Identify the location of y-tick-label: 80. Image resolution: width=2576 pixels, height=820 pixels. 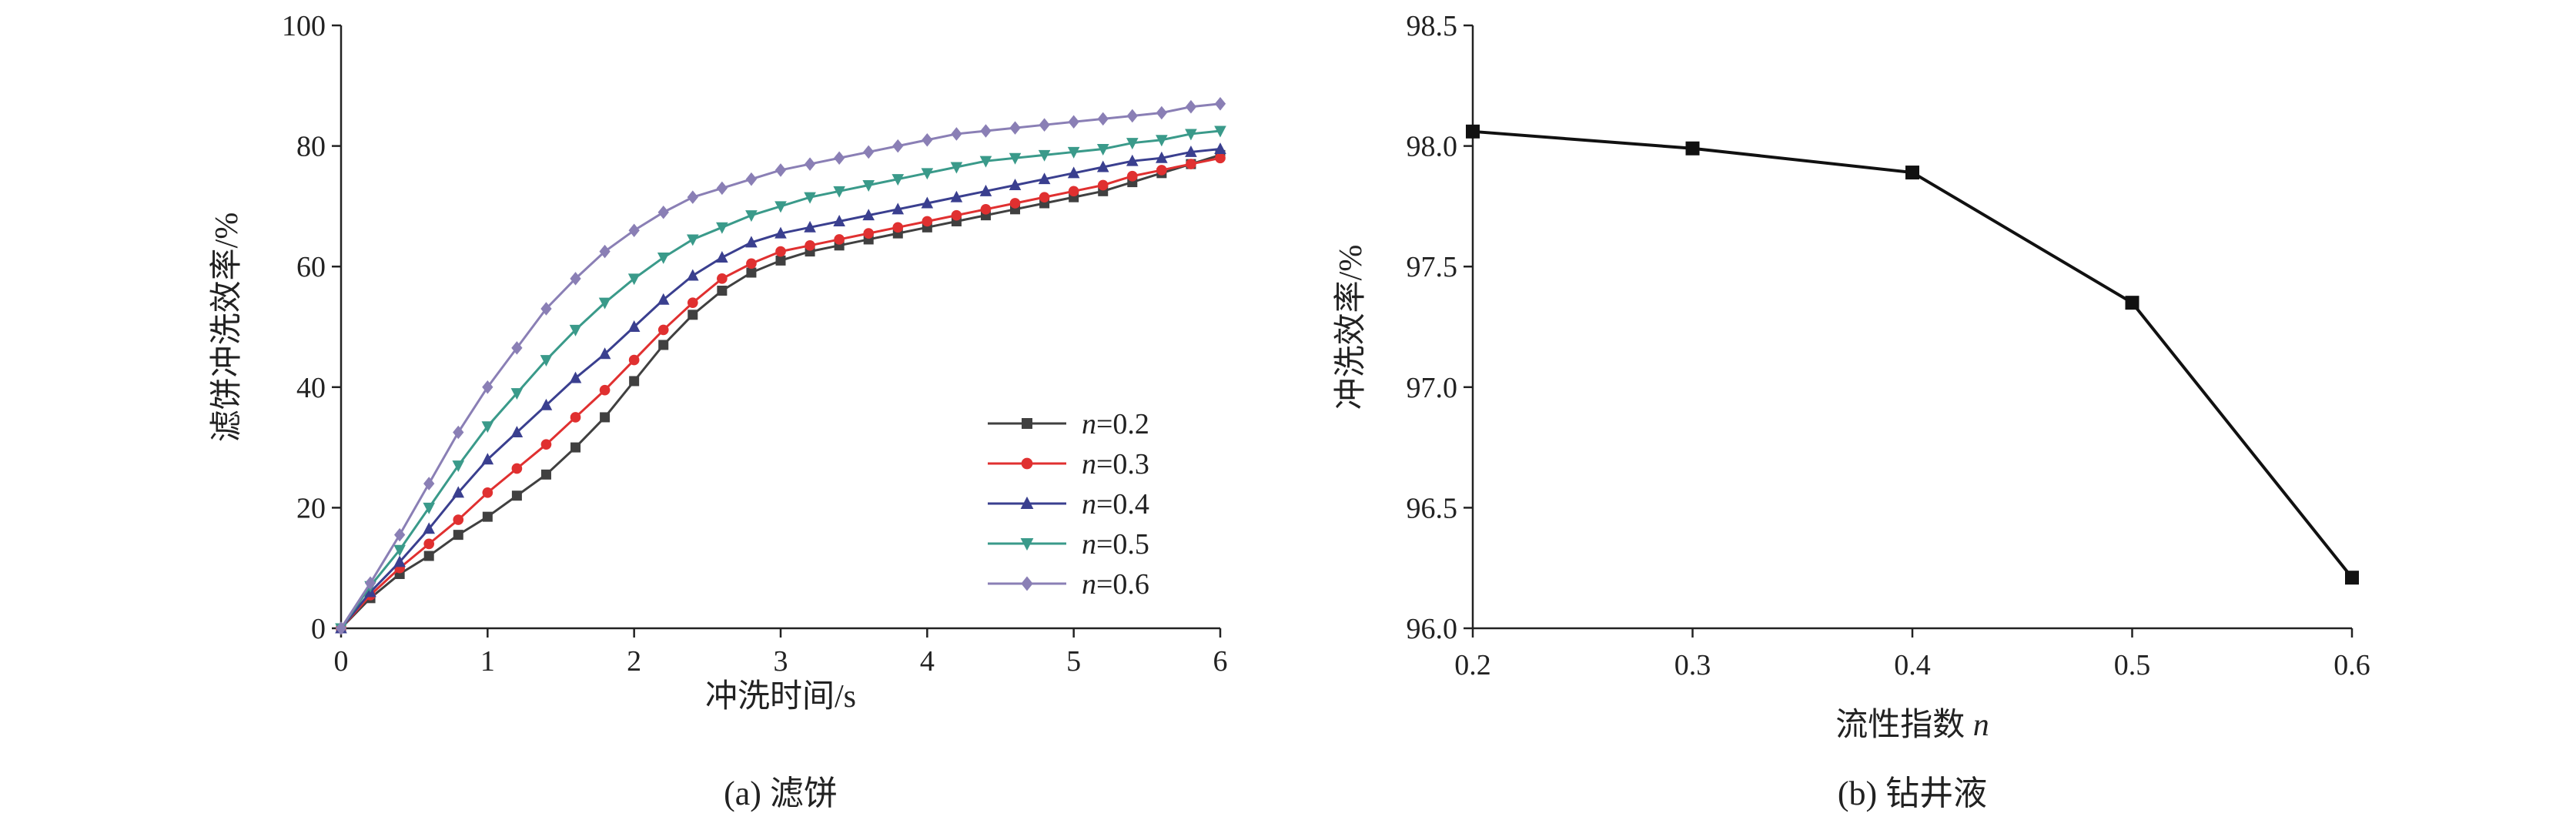
(311, 147).